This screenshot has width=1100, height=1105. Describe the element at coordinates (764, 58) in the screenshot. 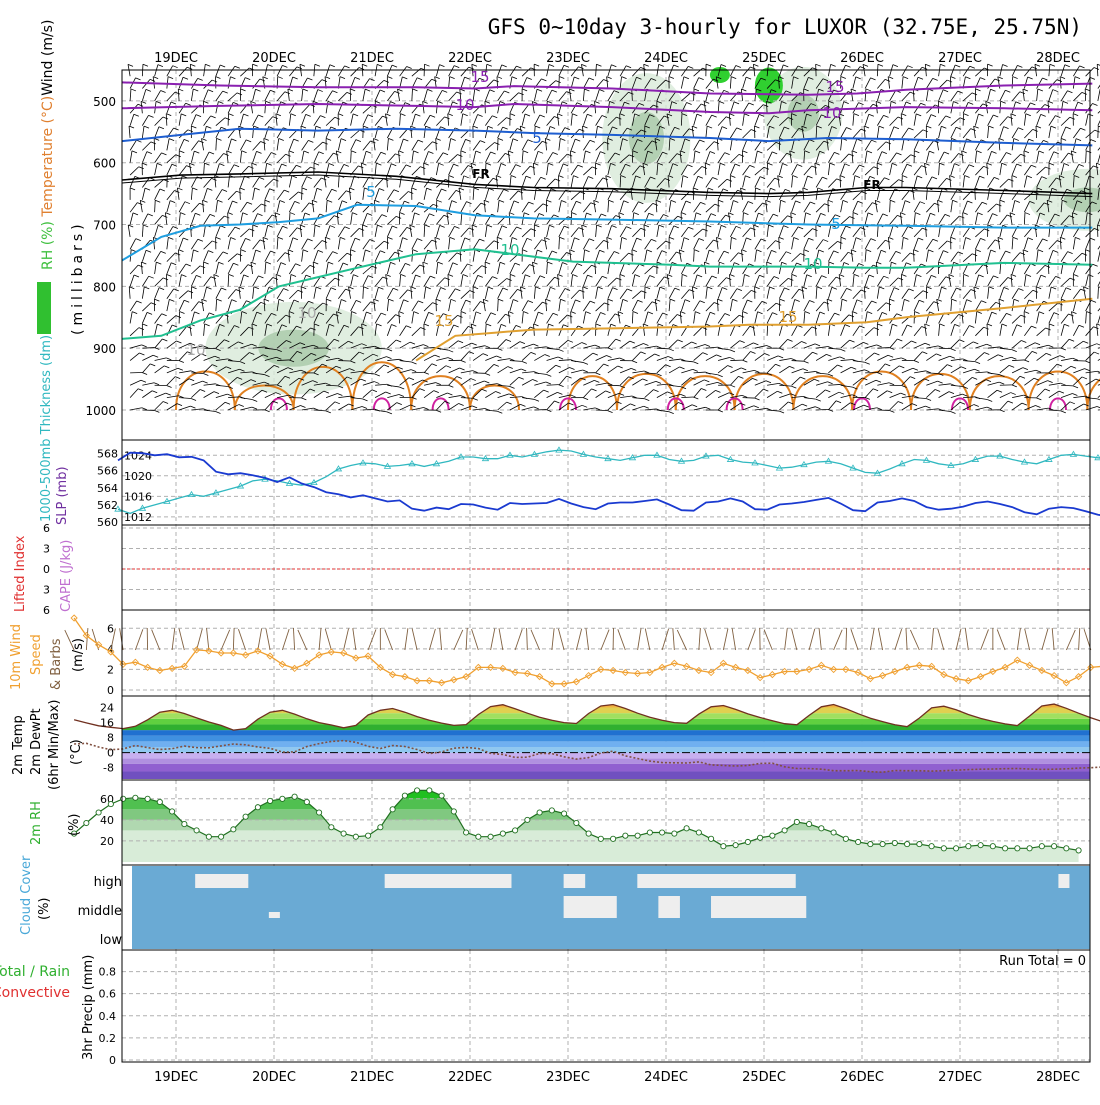

I see `date-label-top-25DEC: 25DEC` at that location.